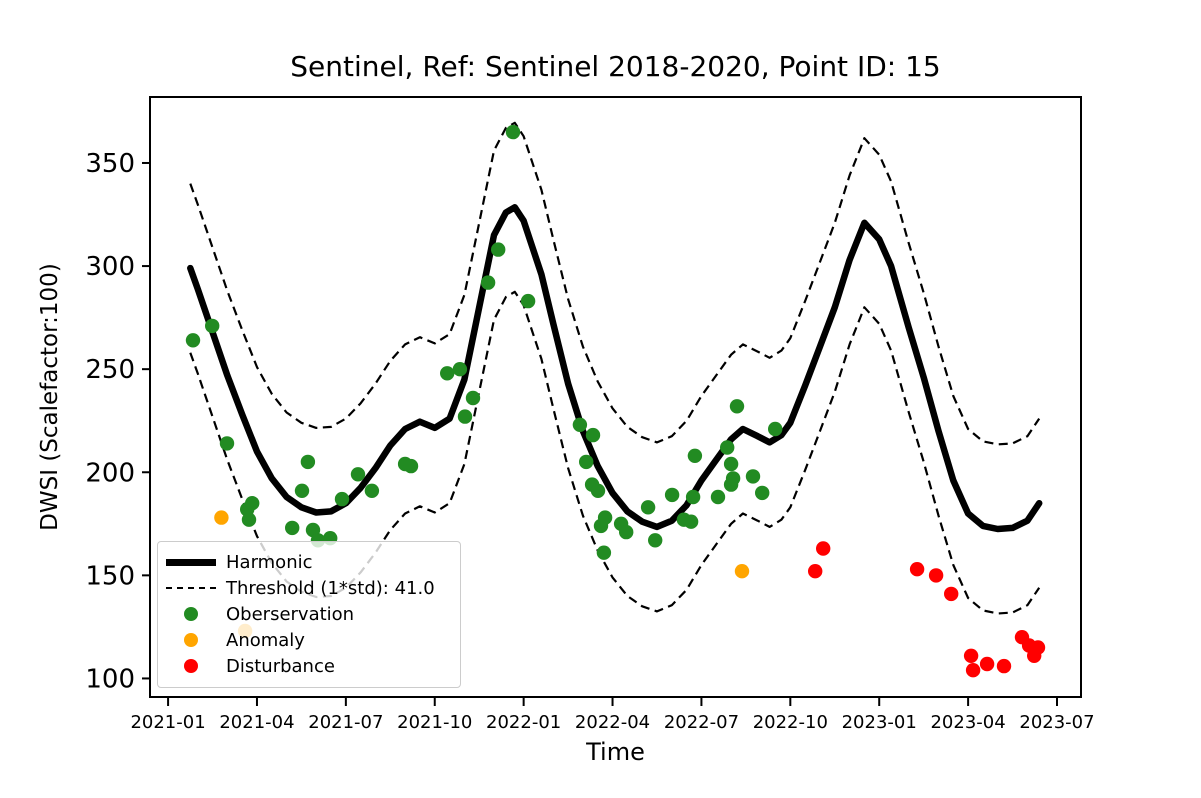  Describe the element at coordinates (523, 722) in the screenshot. I see `x-tick-label: 2022-01` at that location.